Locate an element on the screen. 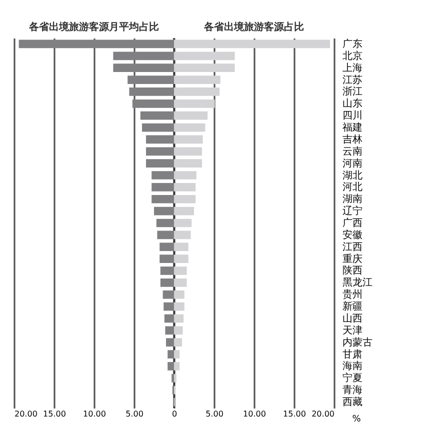  y-tick-label: 辽宁 is located at coordinates (352, 211).